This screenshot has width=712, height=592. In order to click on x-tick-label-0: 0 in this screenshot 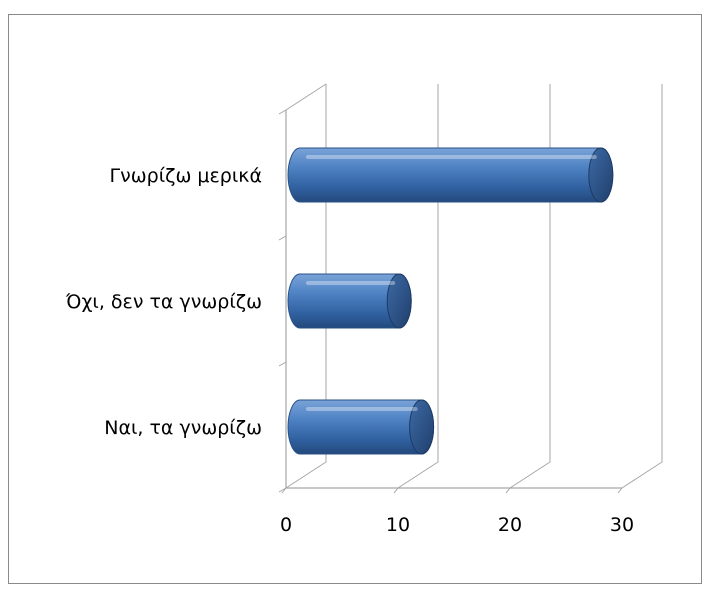, I will do `click(286, 525)`.